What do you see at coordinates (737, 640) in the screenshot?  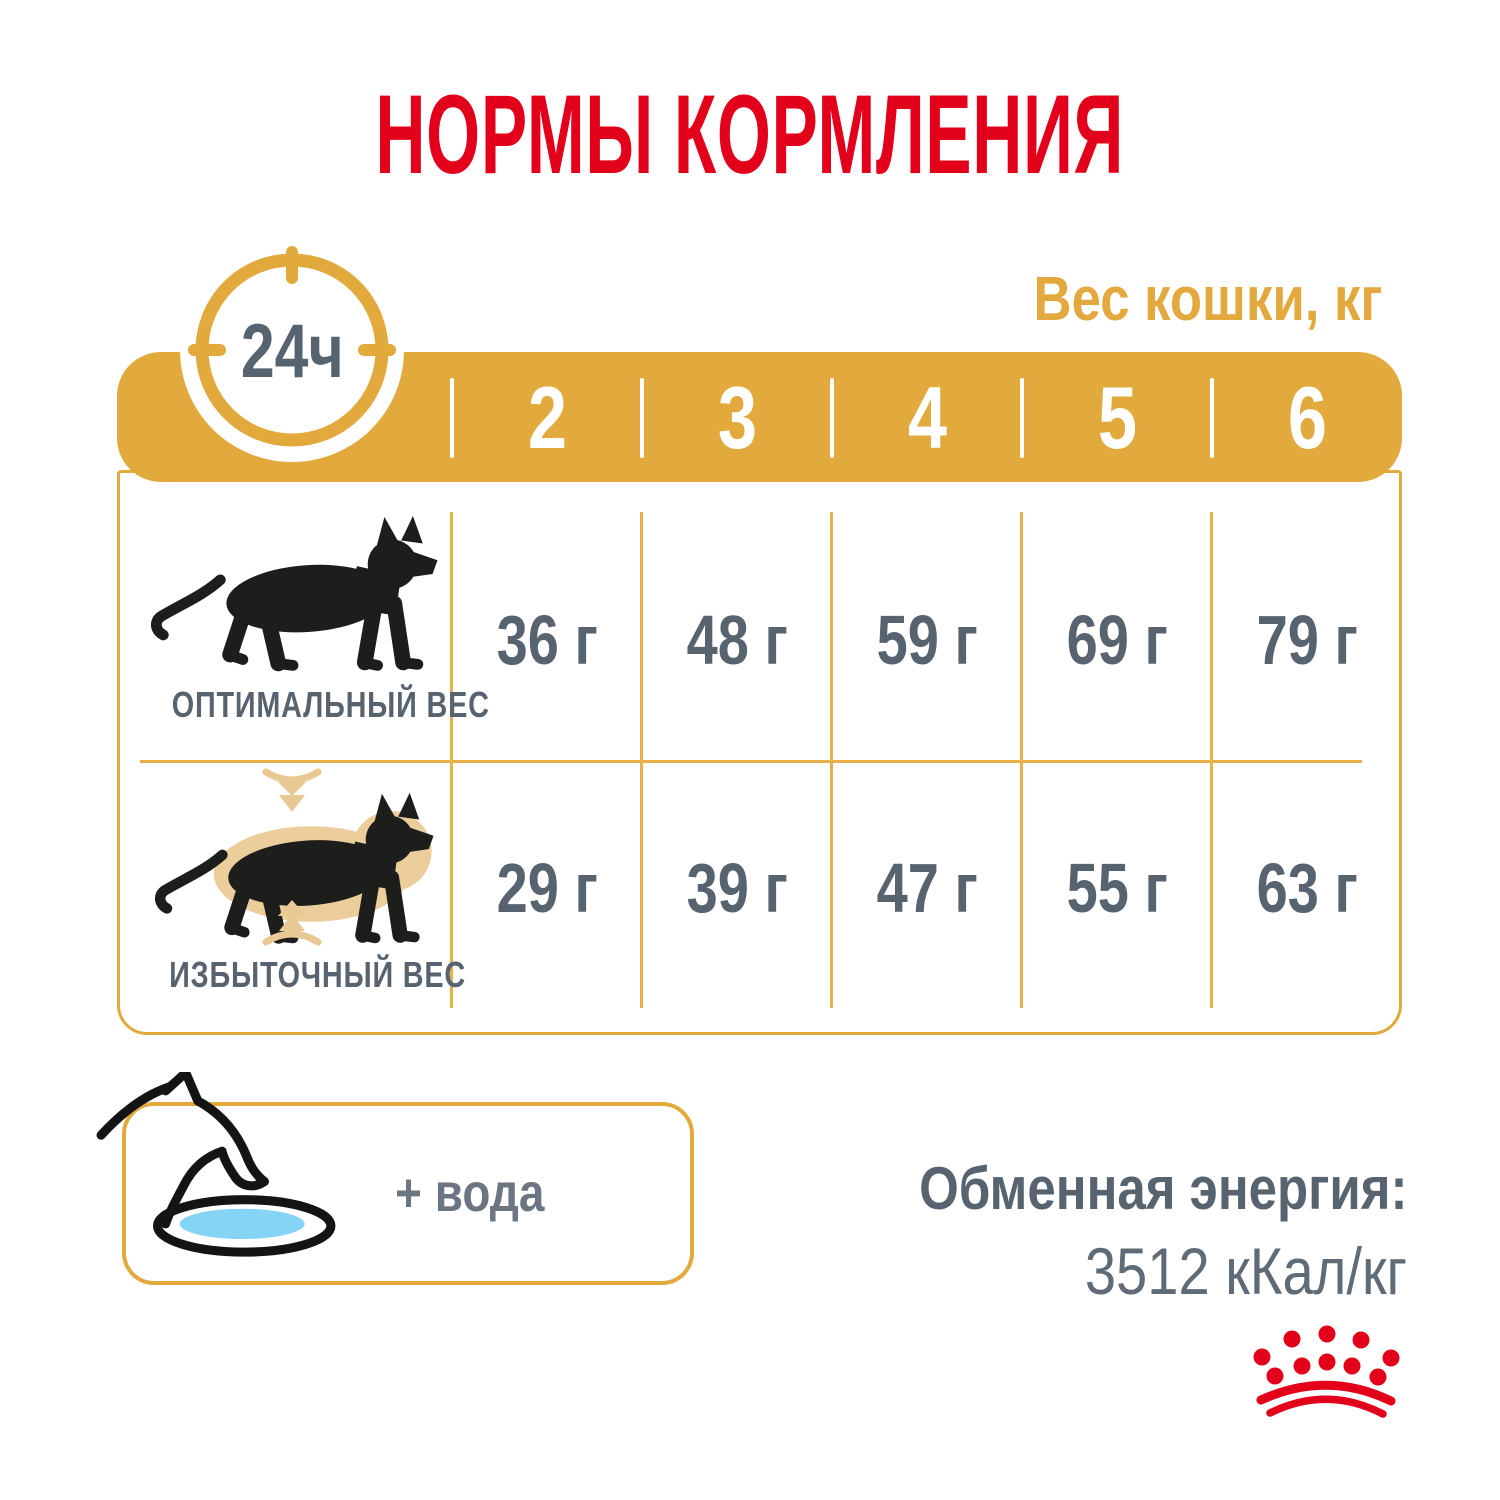 I see `cell-optimal-3kg: 48 г` at bounding box center [737, 640].